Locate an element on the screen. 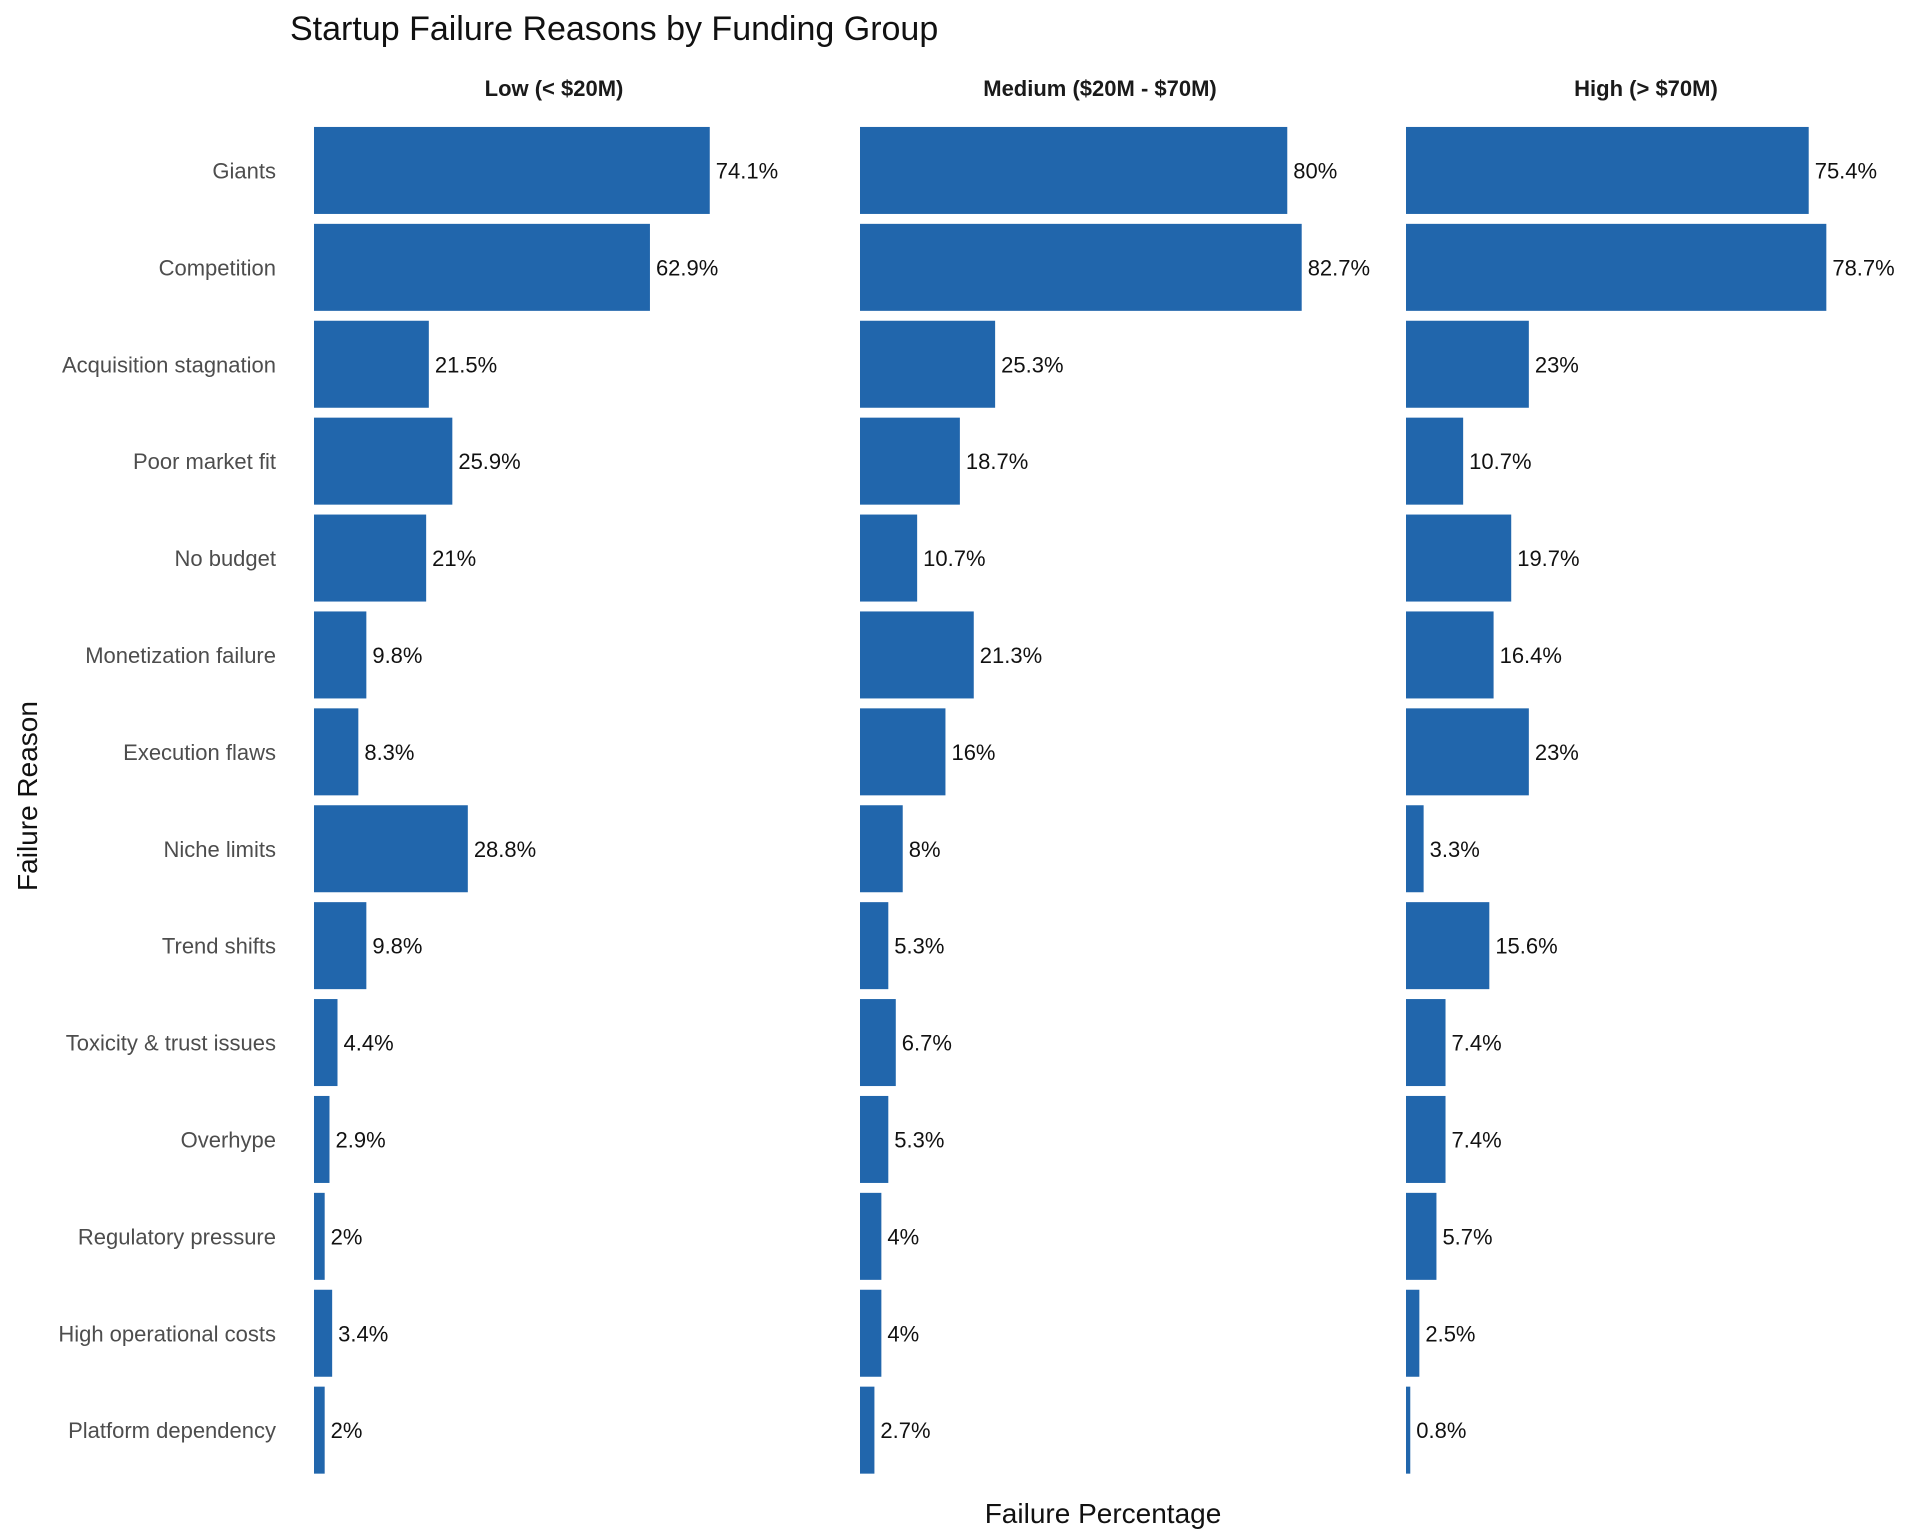 This screenshot has height=1536, width=1920. facet-label: Medium ($20M - $70M) is located at coordinates (1100, 88).